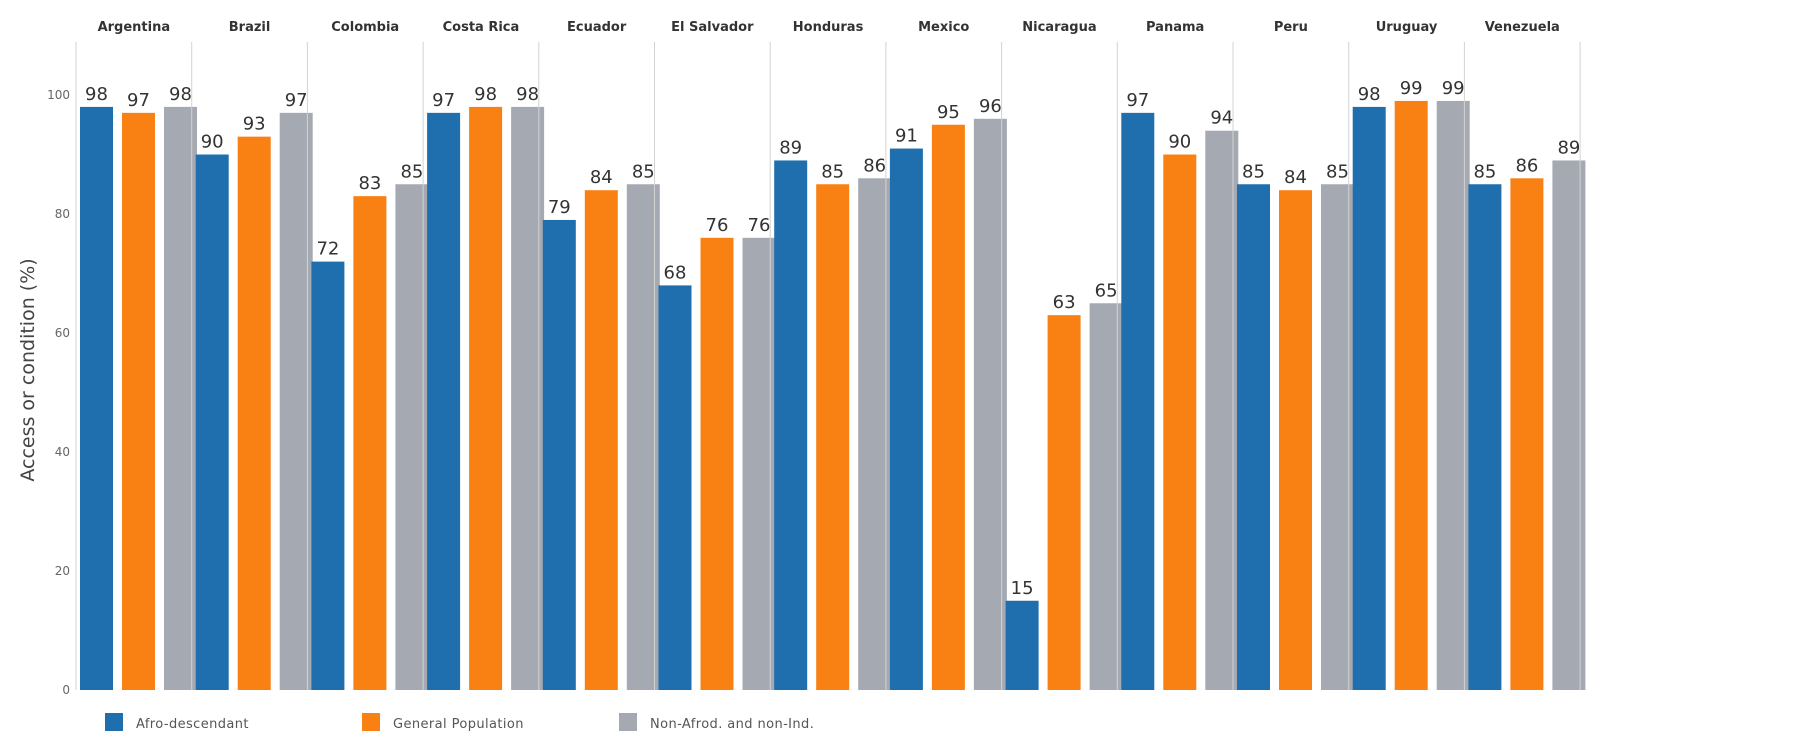 This screenshot has height=738, width=1800. I want to click on panel-peru: Peru 85 84 85, so click(1293, 355).